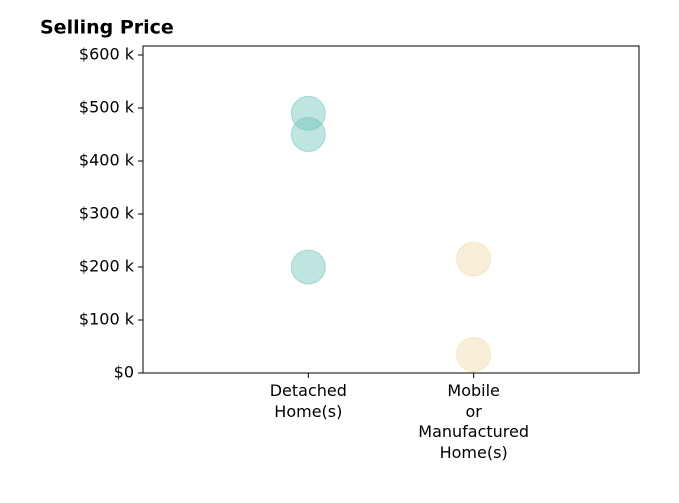 This screenshot has height=503, width=679. What do you see at coordinates (107, 54) in the screenshot?
I see `y-tick-label: $600 k` at bounding box center [107, 54].